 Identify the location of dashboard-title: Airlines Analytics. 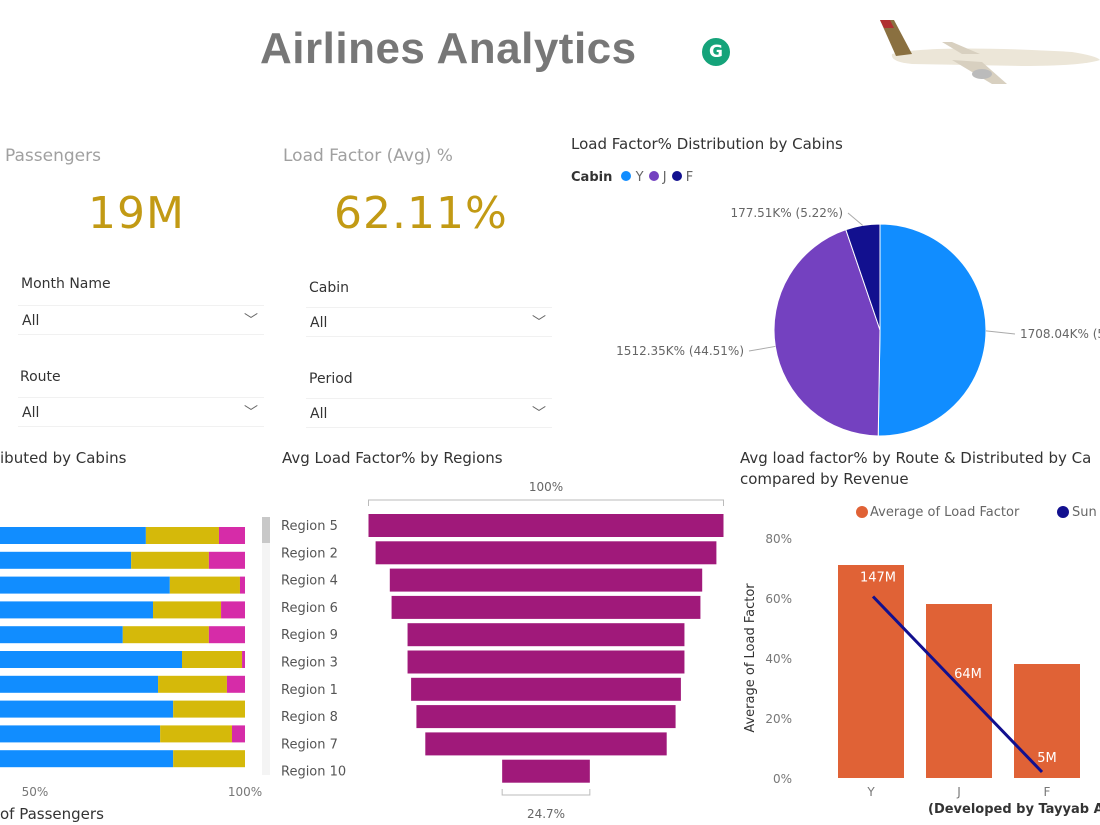
(448, 48).